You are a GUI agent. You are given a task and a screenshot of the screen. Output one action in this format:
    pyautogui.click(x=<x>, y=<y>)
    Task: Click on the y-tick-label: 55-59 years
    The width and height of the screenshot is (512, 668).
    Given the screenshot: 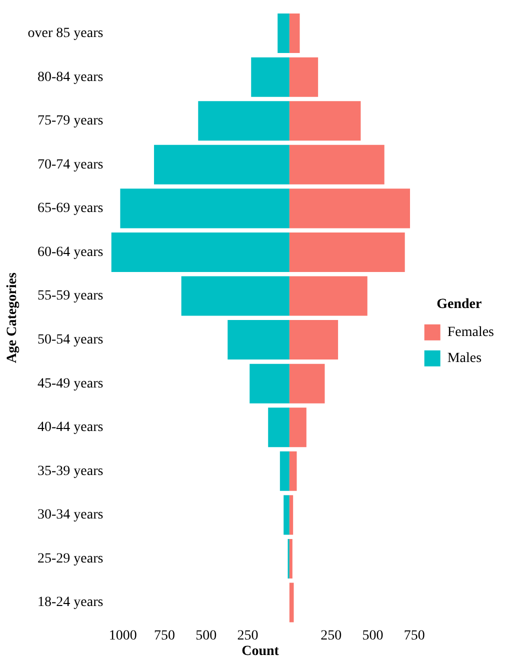 What is the action you would take?
    pyautogui.click(x=71, y=296)
    